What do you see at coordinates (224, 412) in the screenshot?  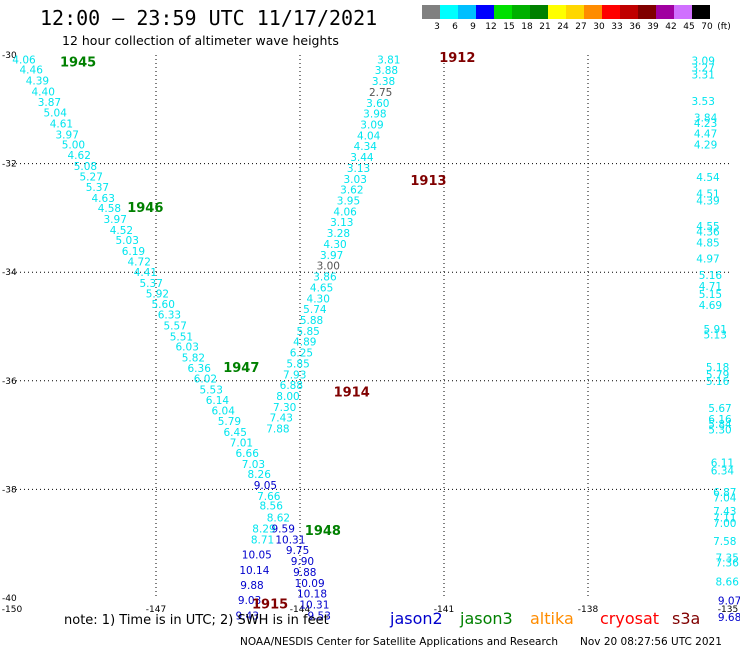 I see `wave-height-value: 6.04` at bounding box center [224, 412].